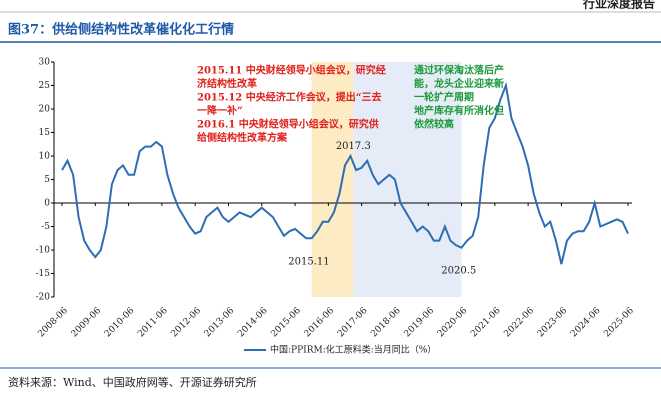 The image size is (661, 405). Describe the element at coordinates (45, 133) in the screenshot. I see `y-tick-label: 15` at that location.